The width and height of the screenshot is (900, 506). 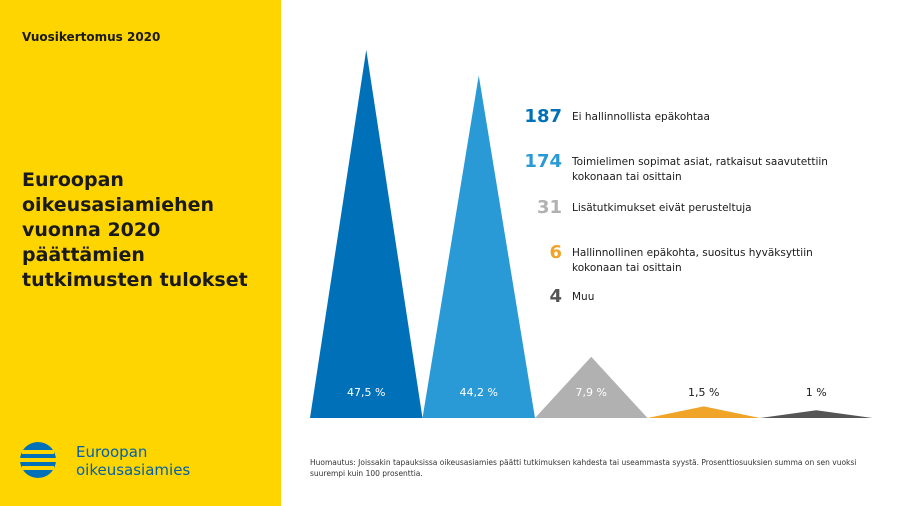 What do you see at coordinates (543, 116) in the screenshot?
I see `legend-count: 187` at bounding box center [543, 116].